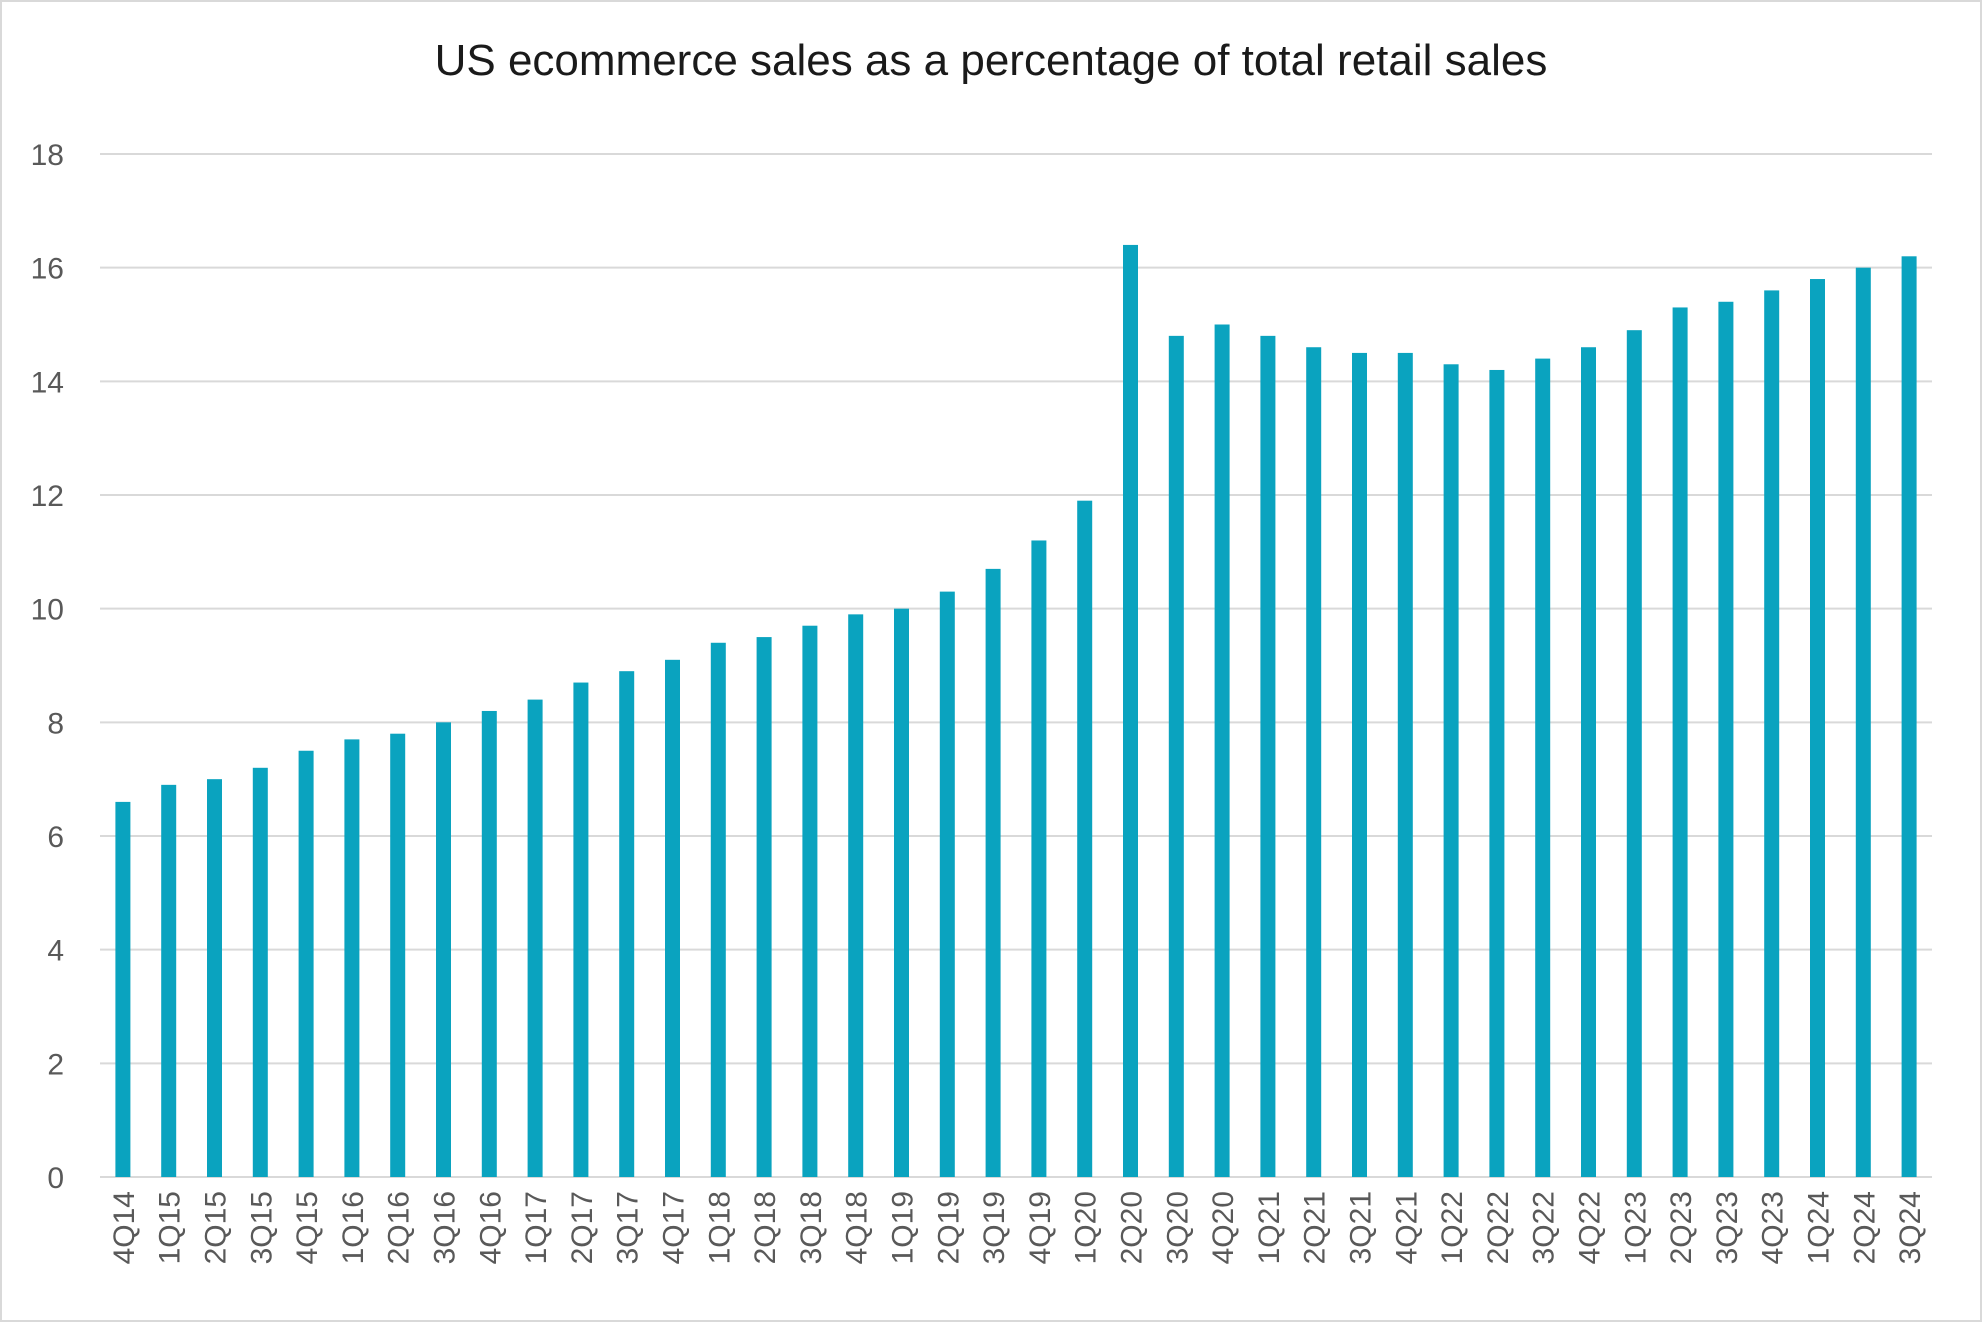 This screenshot has width=1982, height=1322. What do you see at coordinates (1817, 728) in the screenshot?
I see `bar-1Q24` at bounding box center [1817, 728].